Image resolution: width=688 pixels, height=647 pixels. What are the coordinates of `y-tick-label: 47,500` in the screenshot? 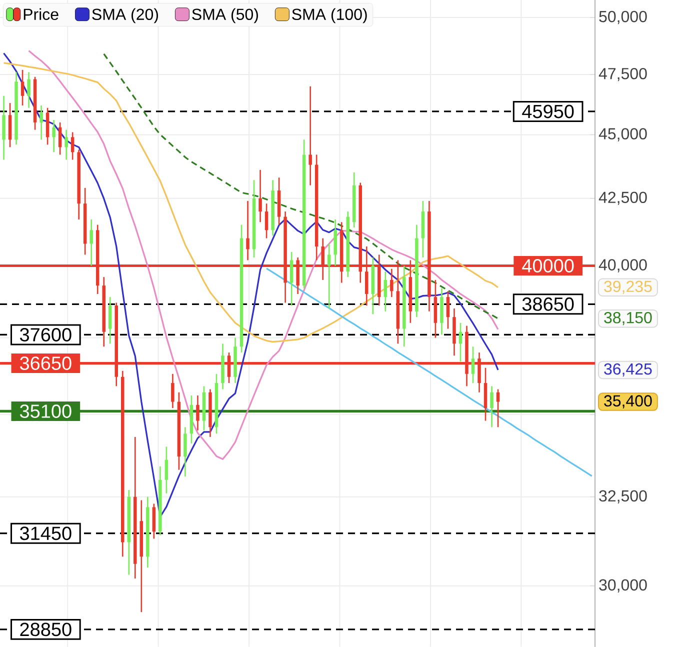 It's located at (622, 75).